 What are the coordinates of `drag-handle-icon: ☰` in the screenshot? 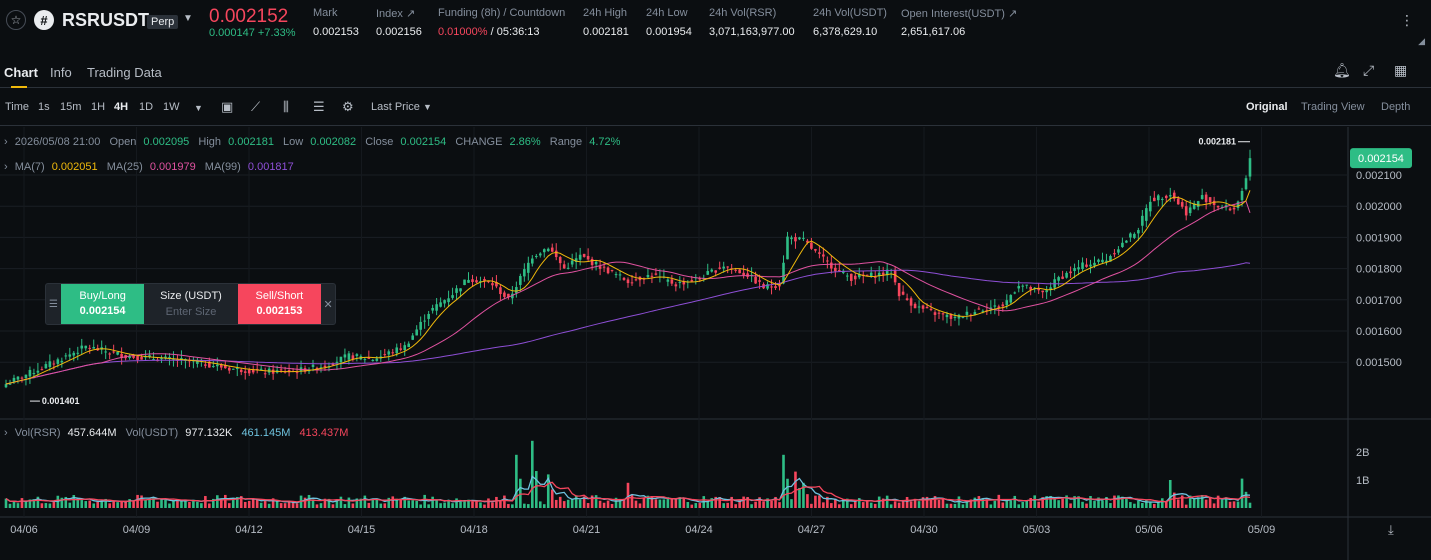 It's located at (53, 304).